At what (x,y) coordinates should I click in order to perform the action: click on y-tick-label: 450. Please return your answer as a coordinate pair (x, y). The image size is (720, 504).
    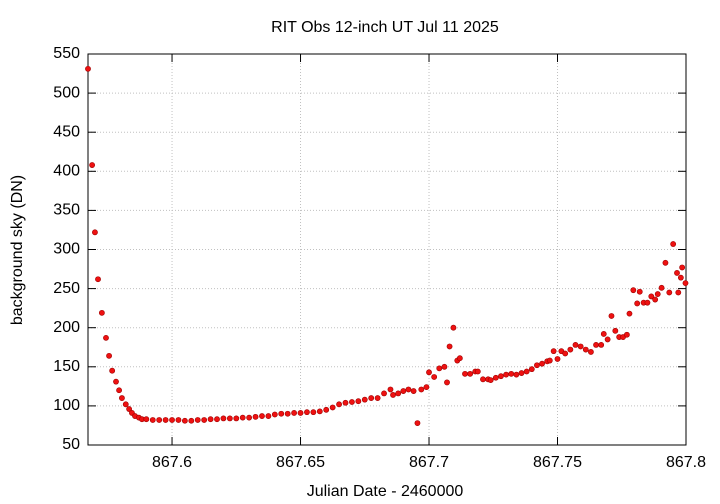
    Looking at the image, I should click on (66, 131).